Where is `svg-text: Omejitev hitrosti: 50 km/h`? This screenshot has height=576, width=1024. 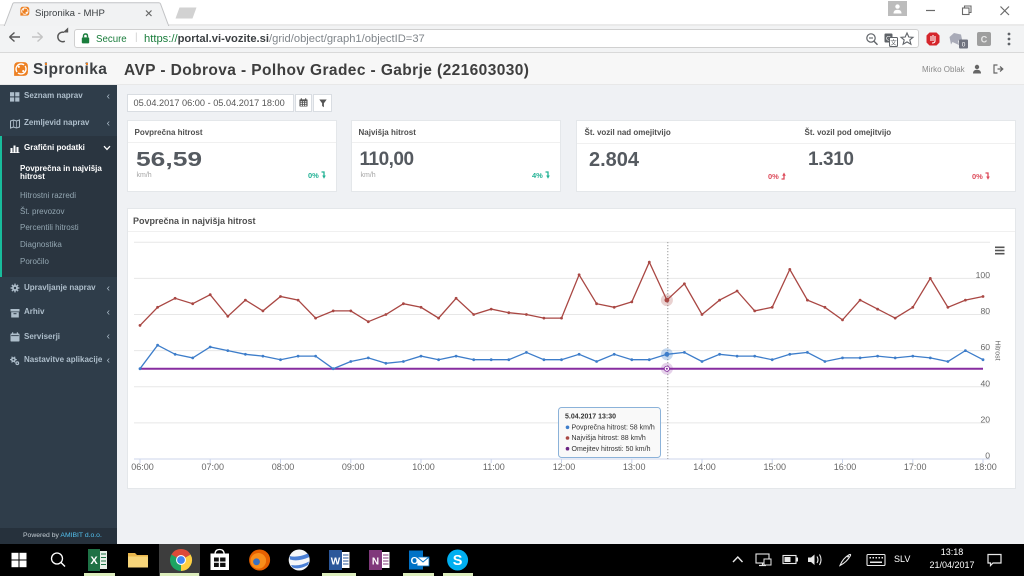
svg-text: Omejitev hitrosti: 50 km/h is located at coordinates (611, 449).